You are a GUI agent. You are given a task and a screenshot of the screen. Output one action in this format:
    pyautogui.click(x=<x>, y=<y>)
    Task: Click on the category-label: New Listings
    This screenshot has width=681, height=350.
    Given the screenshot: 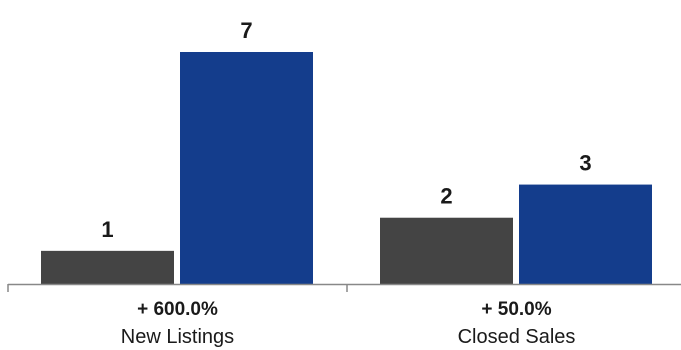 What is the action you would take?
    pyautogui.click(x=177, y=337)
    